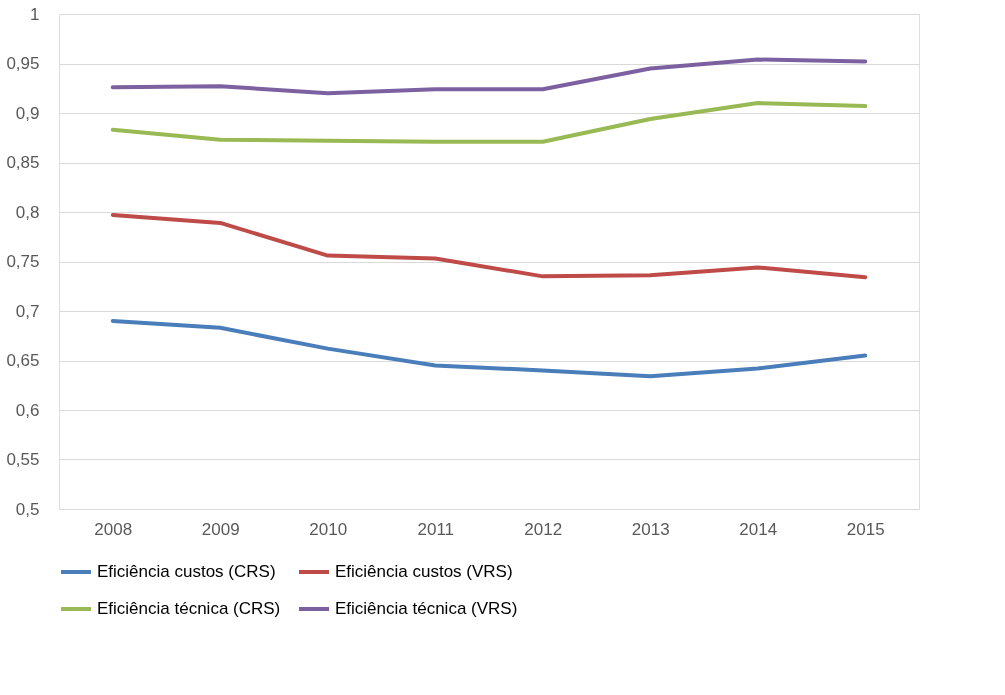 This screenshot has width=1005, height=695. I want to click on y-tick-label: 0,8, so click(27, 212).